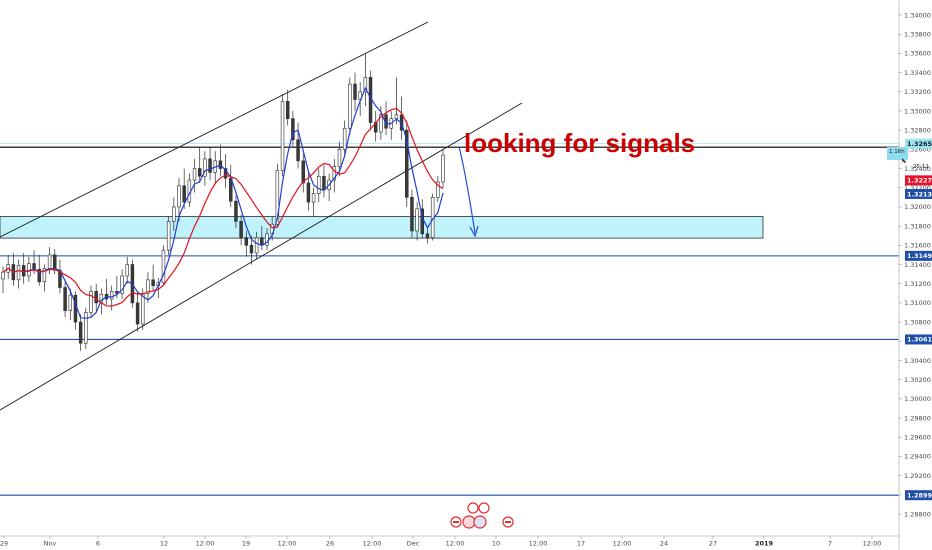  What do you see at coordinates (917, 457) in the screenshot?
I see `price-tick-label: 1.29400` at bounding box center [917, 457].